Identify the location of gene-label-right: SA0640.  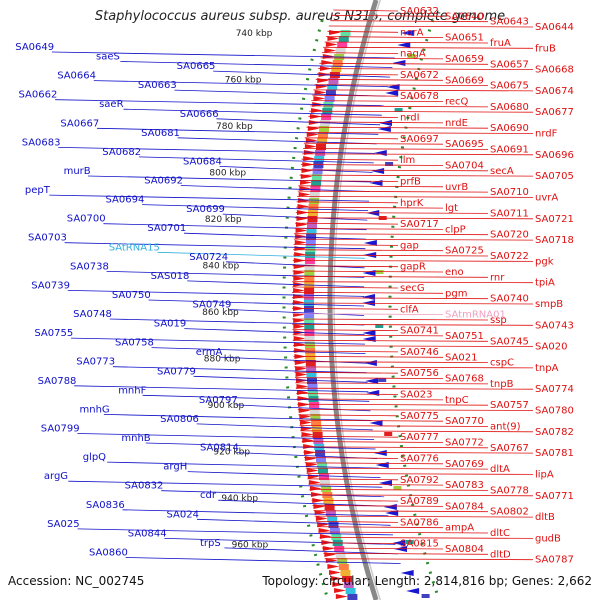
(464, 16).